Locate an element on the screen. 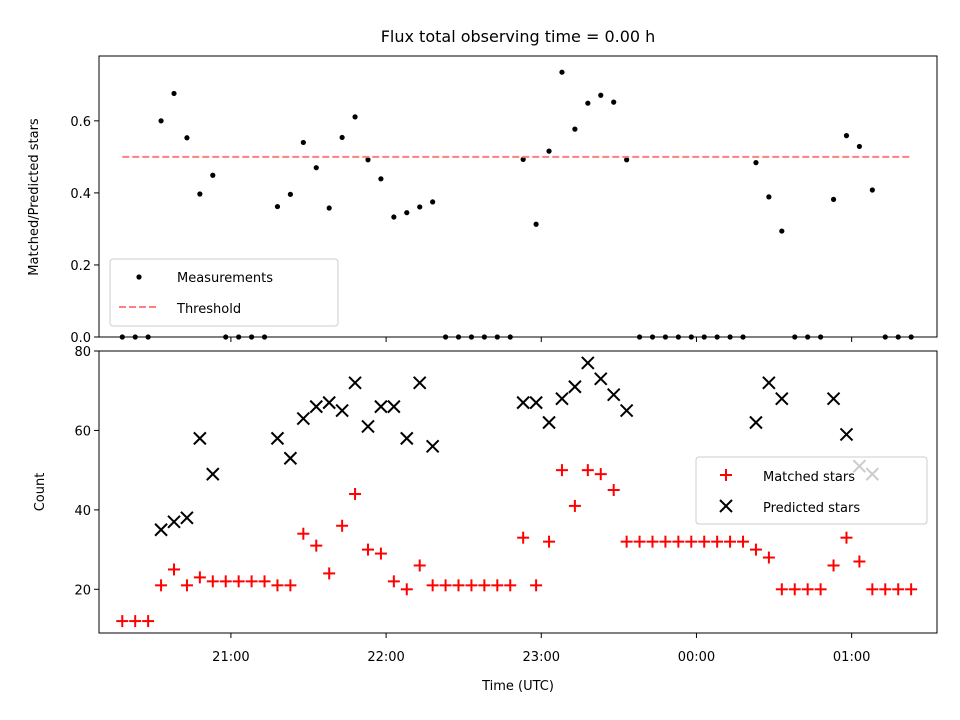 The image size is (960, 720). y-tick-label: 0.6 is located at coordinates (80, 122).